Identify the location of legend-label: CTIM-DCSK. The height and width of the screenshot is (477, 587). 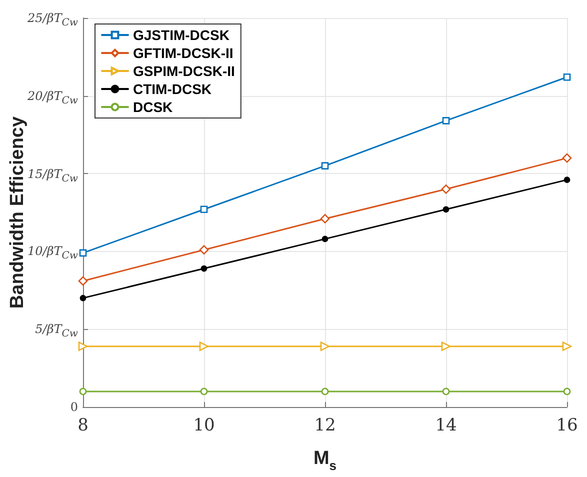
(172, 89).